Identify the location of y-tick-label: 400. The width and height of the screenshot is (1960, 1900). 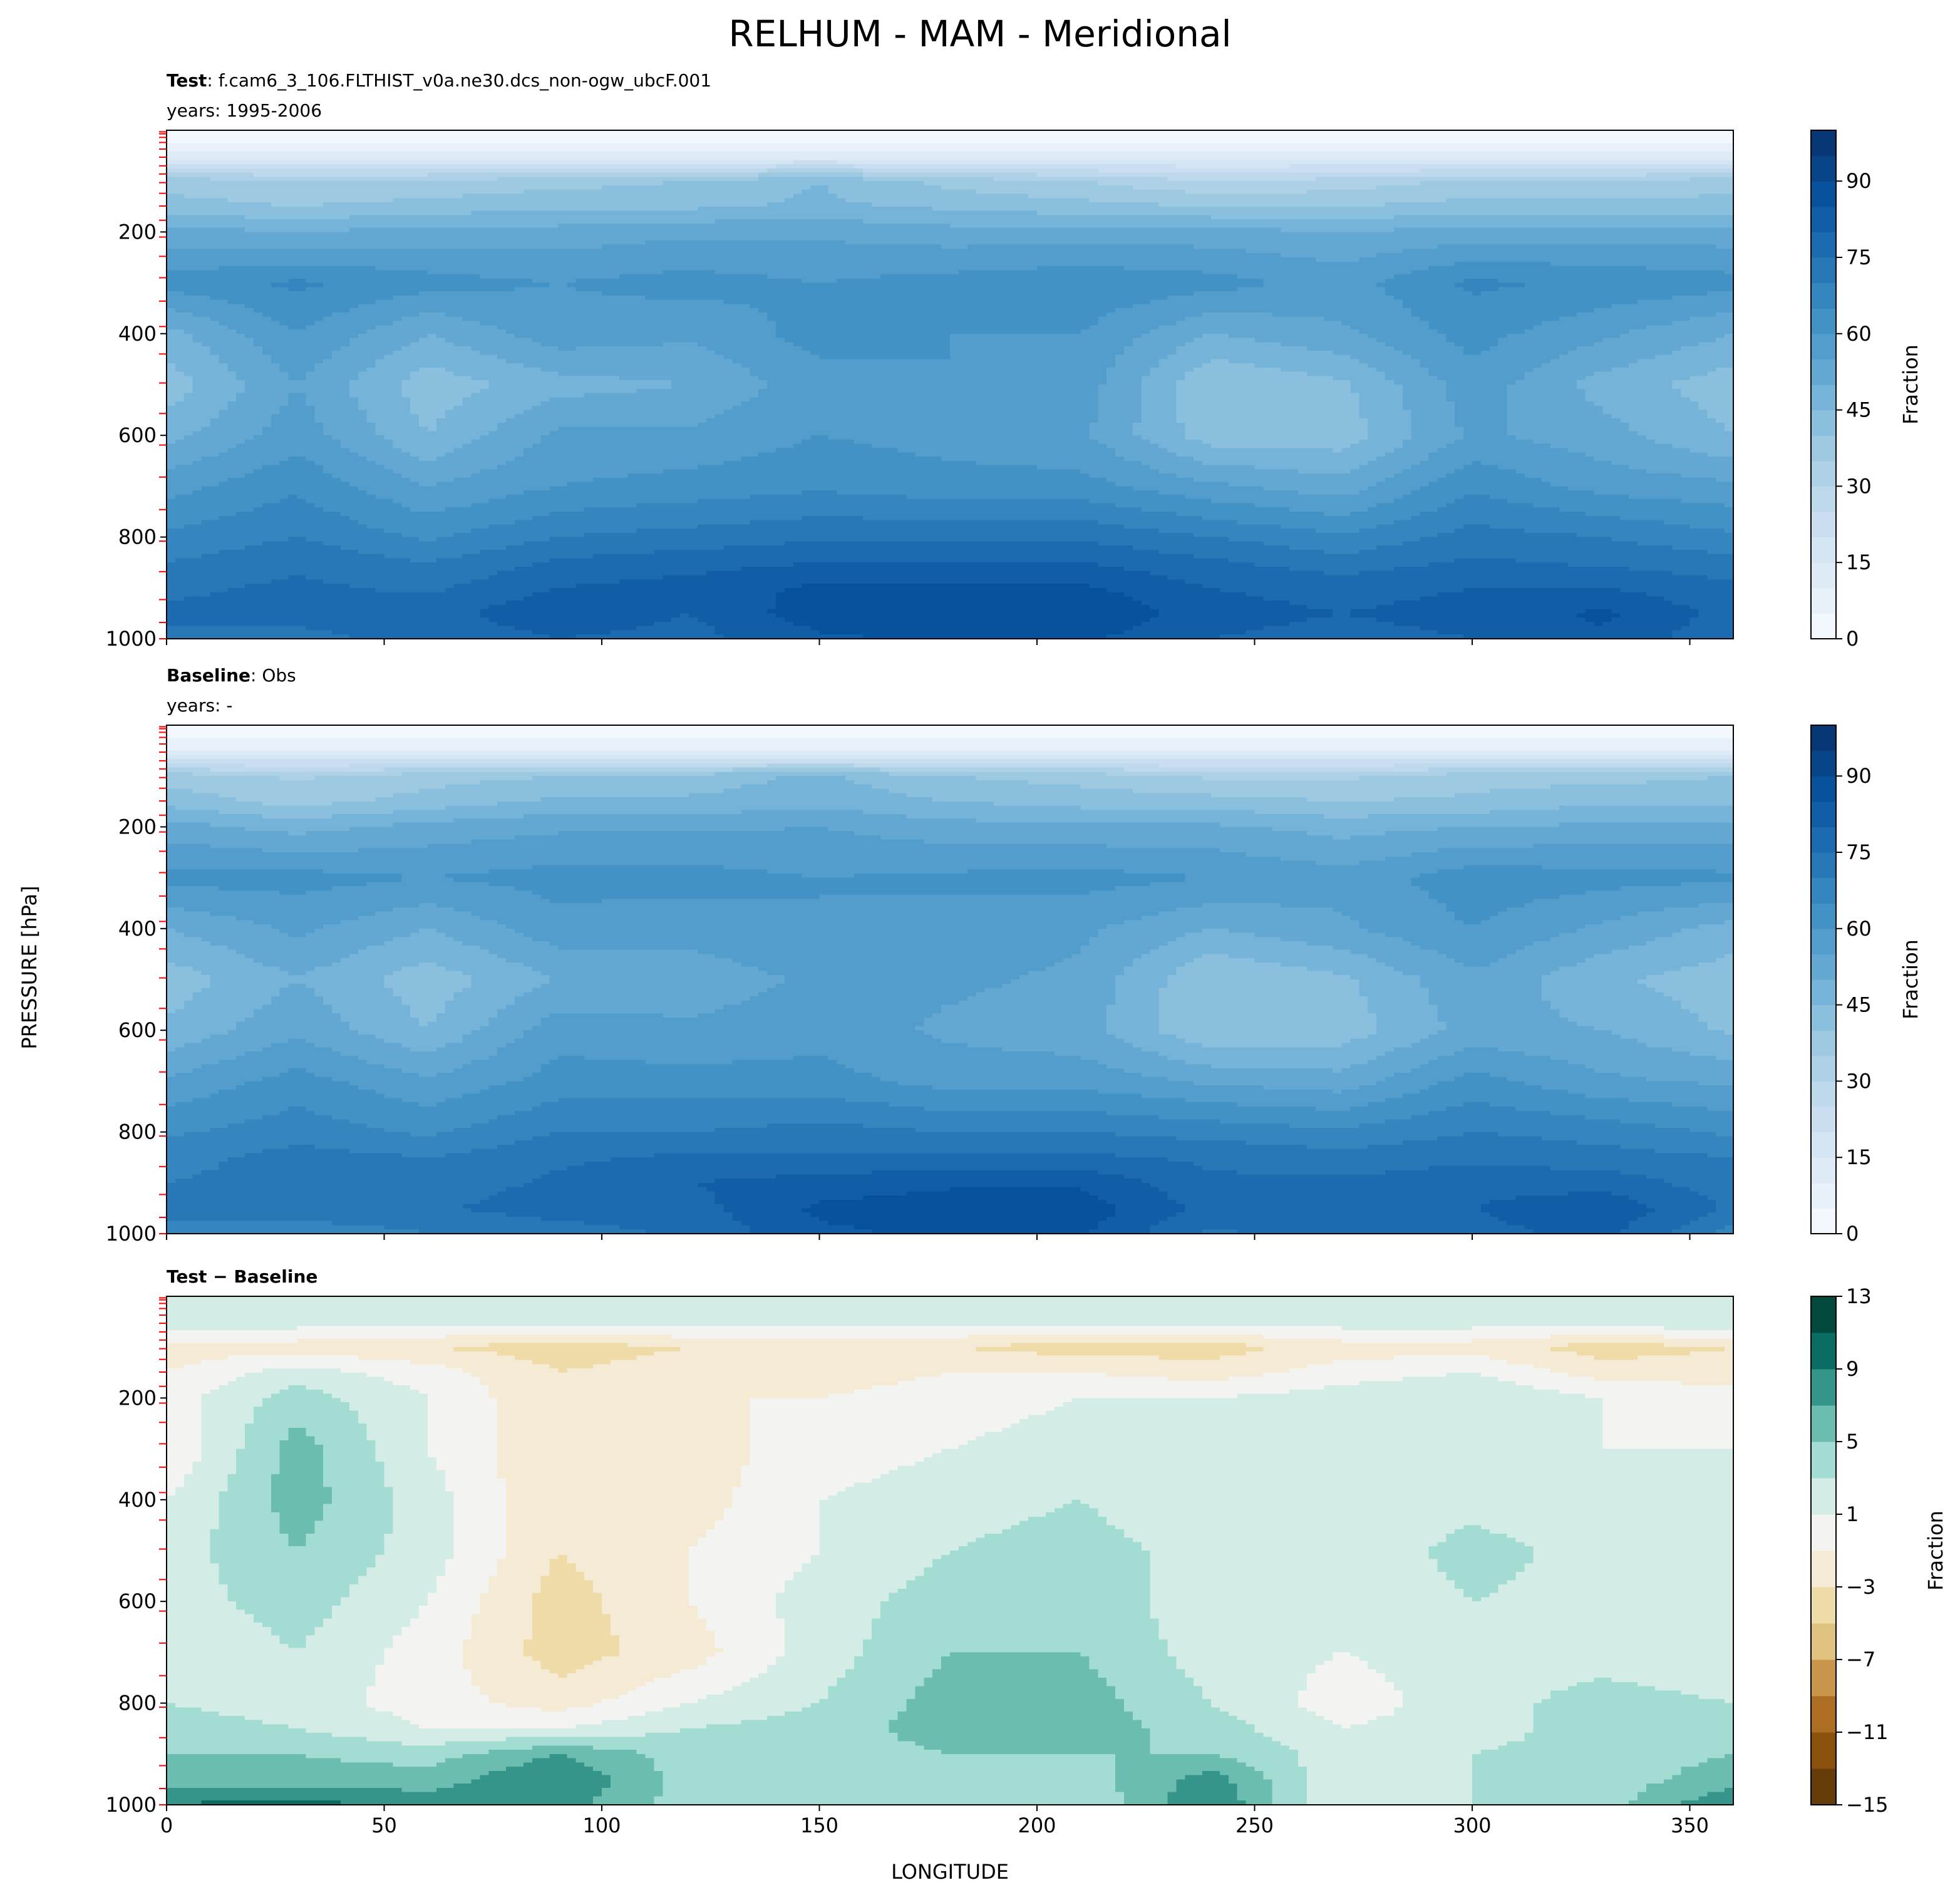
(137, 334).